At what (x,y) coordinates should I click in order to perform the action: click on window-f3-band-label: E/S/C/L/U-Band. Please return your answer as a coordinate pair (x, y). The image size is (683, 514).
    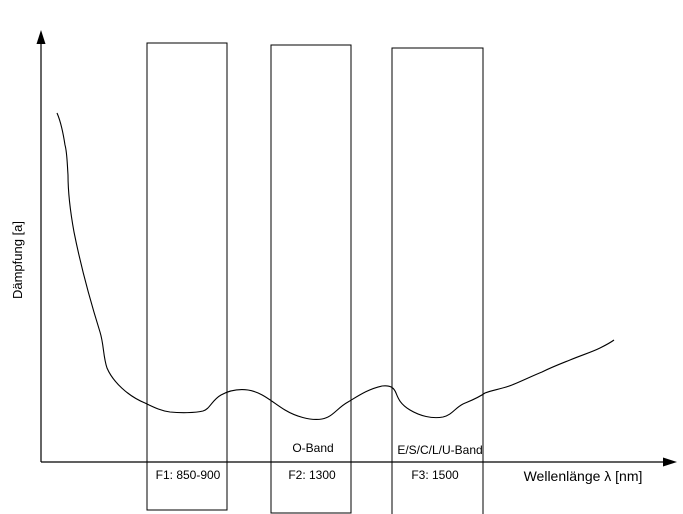
    Looking at the image, I should click on (439, 450).